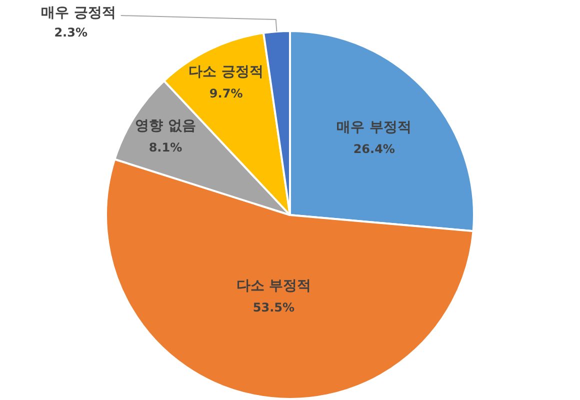  Describe the element at coordinates (374, 128) in the screenshot. I see `slice-label: 매우 부정적` at that location.